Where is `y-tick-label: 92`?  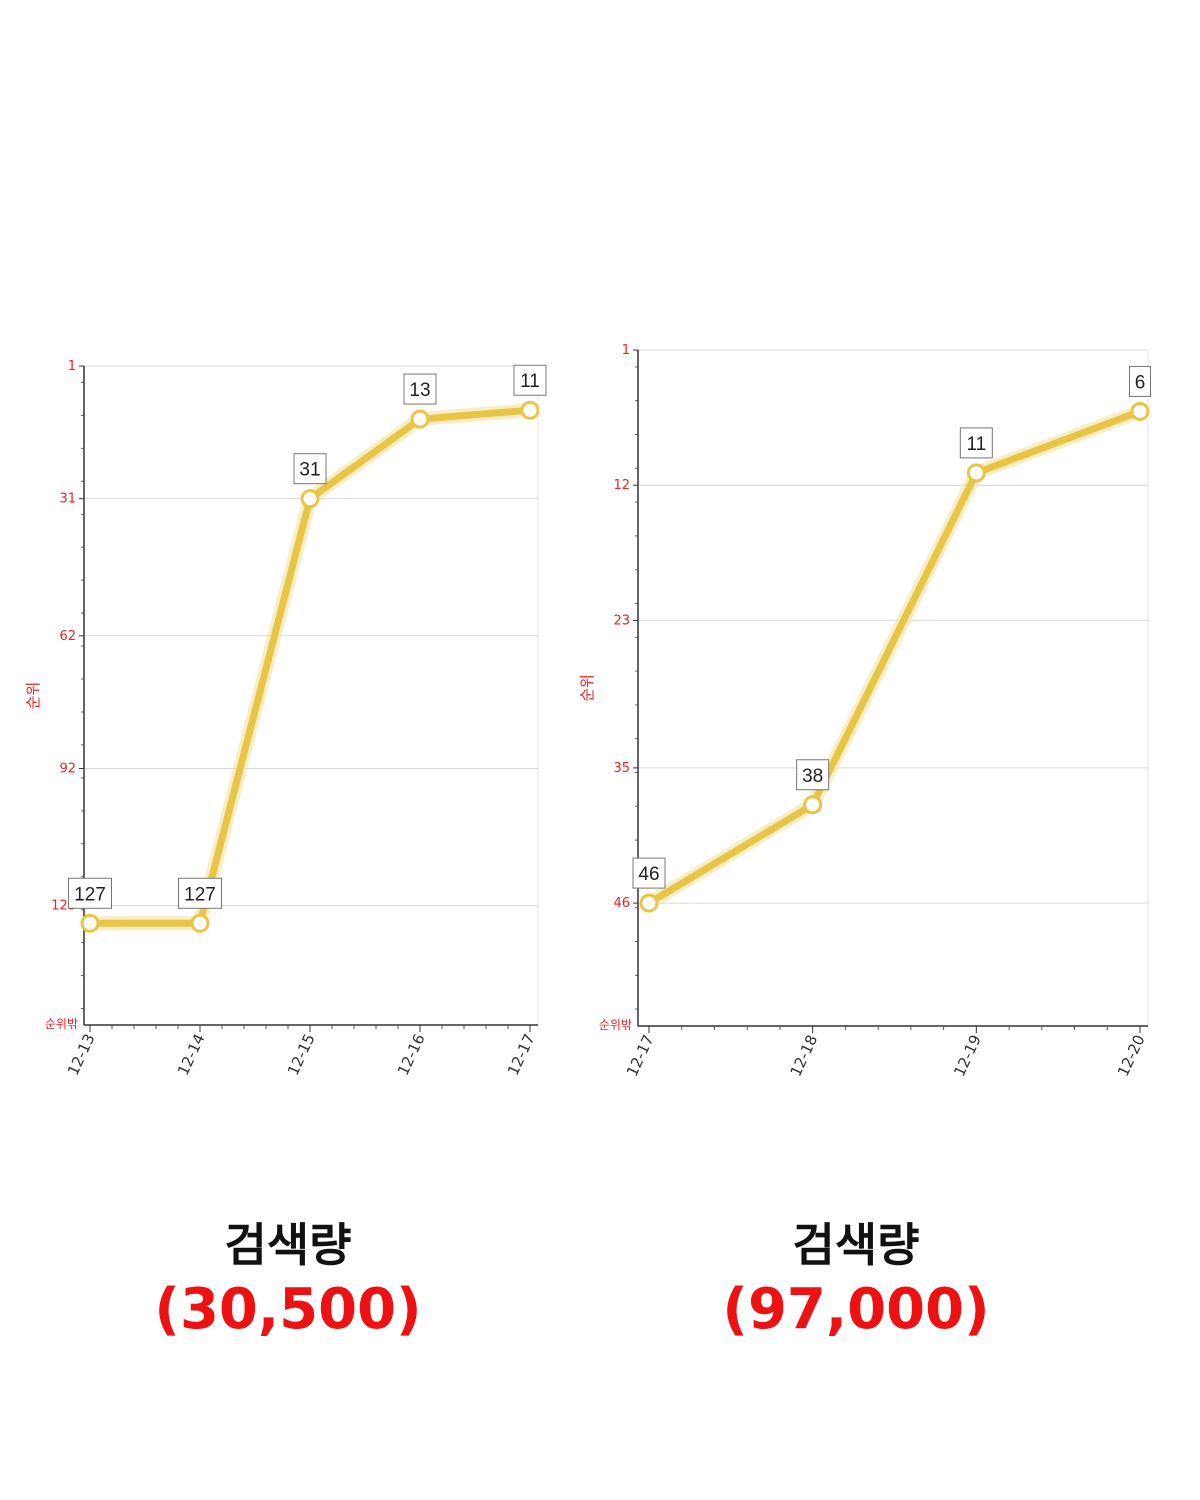
y-tick-label: 92 is located at coordinates (67, 768).